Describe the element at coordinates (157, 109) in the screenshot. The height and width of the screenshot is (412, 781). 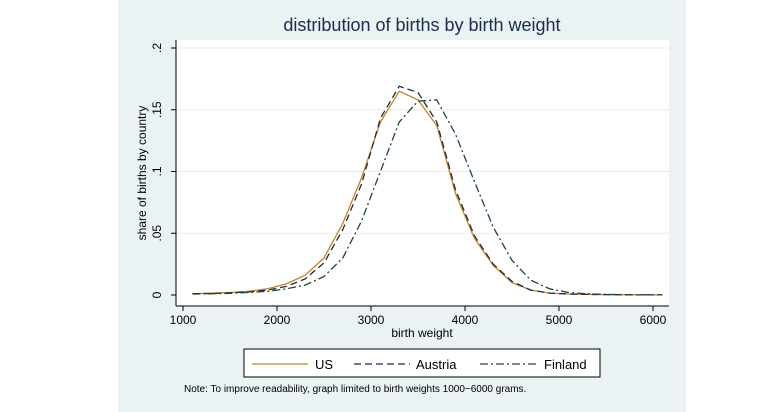
I see `y-tick-label-3: .15` at that location.